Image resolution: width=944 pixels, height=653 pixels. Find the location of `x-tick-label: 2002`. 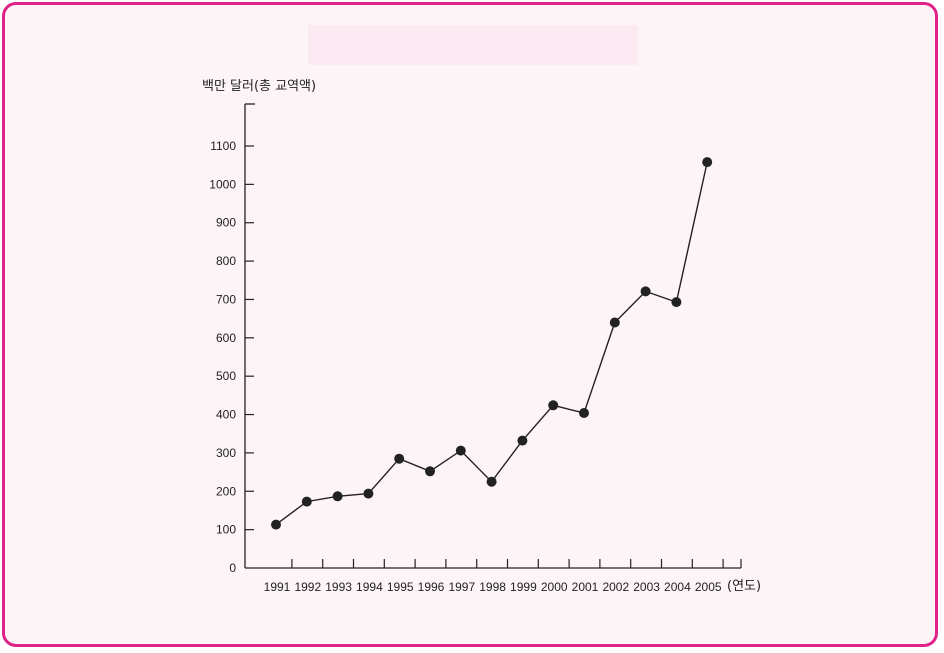

x-tick-label: 2002 is located at coordinates (615, 587).